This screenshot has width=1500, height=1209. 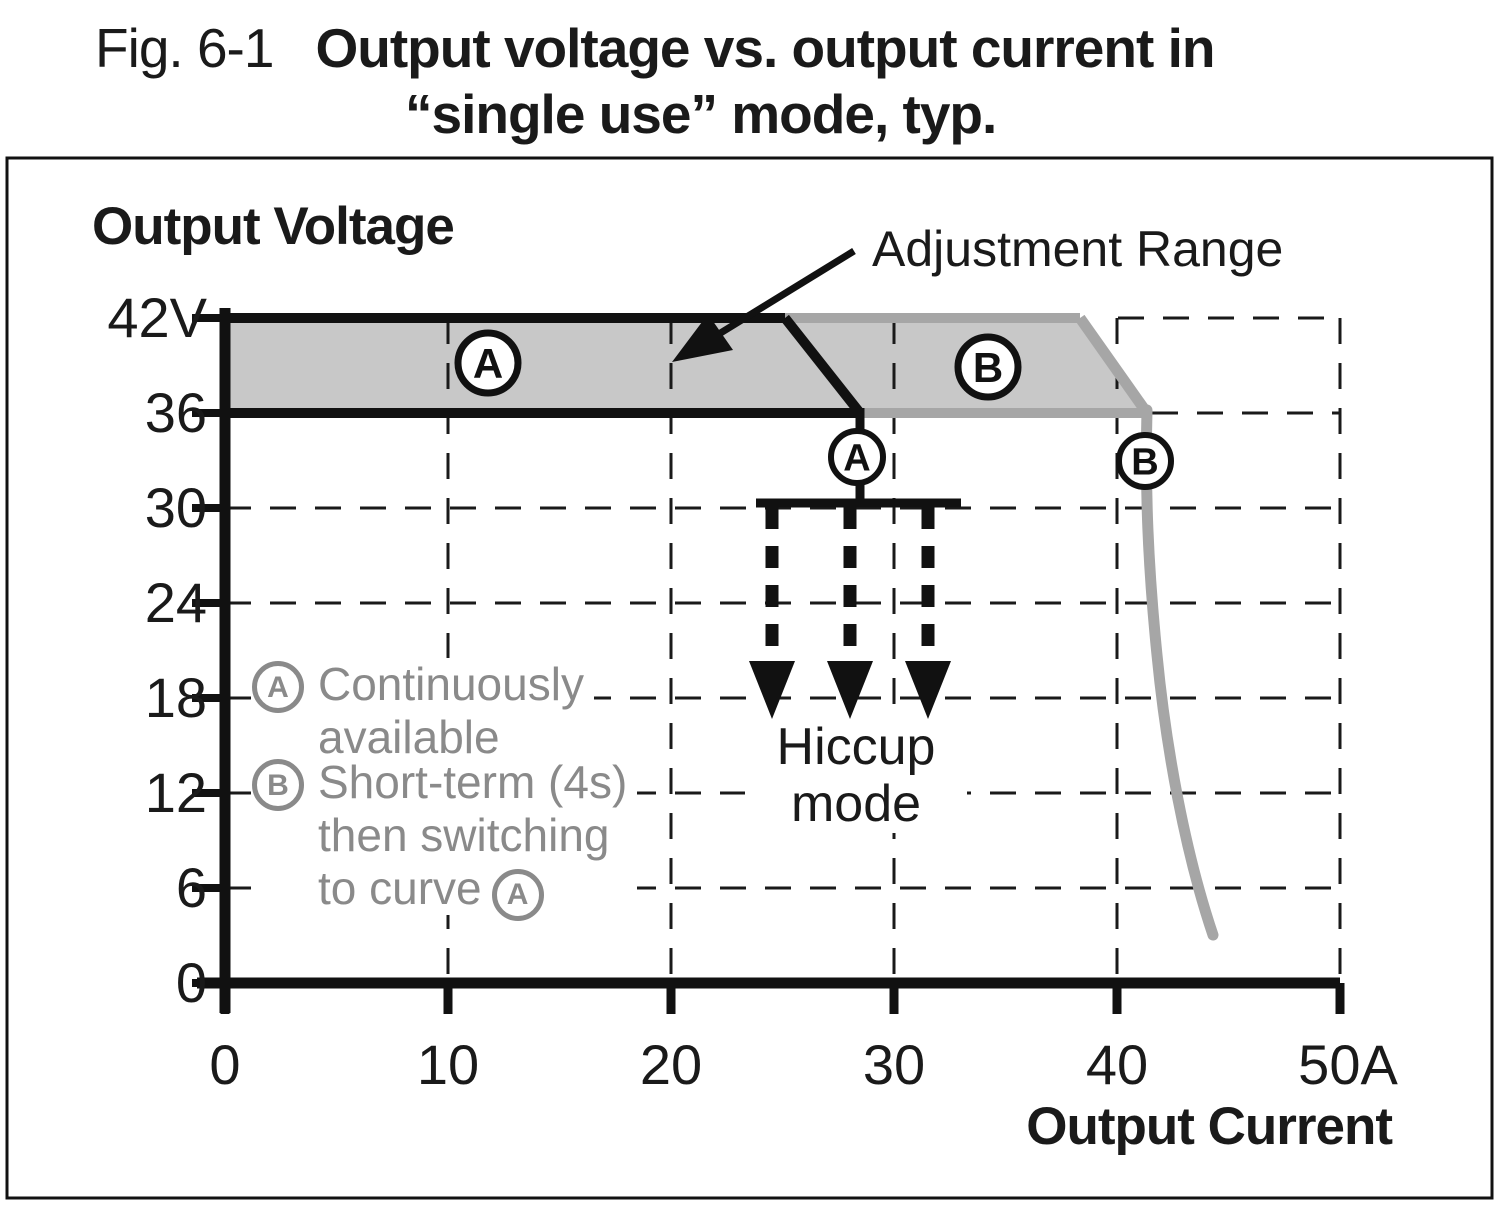 I want to click on hiccup-mode-label: Hiccup mode, so click(x=856, y=776).